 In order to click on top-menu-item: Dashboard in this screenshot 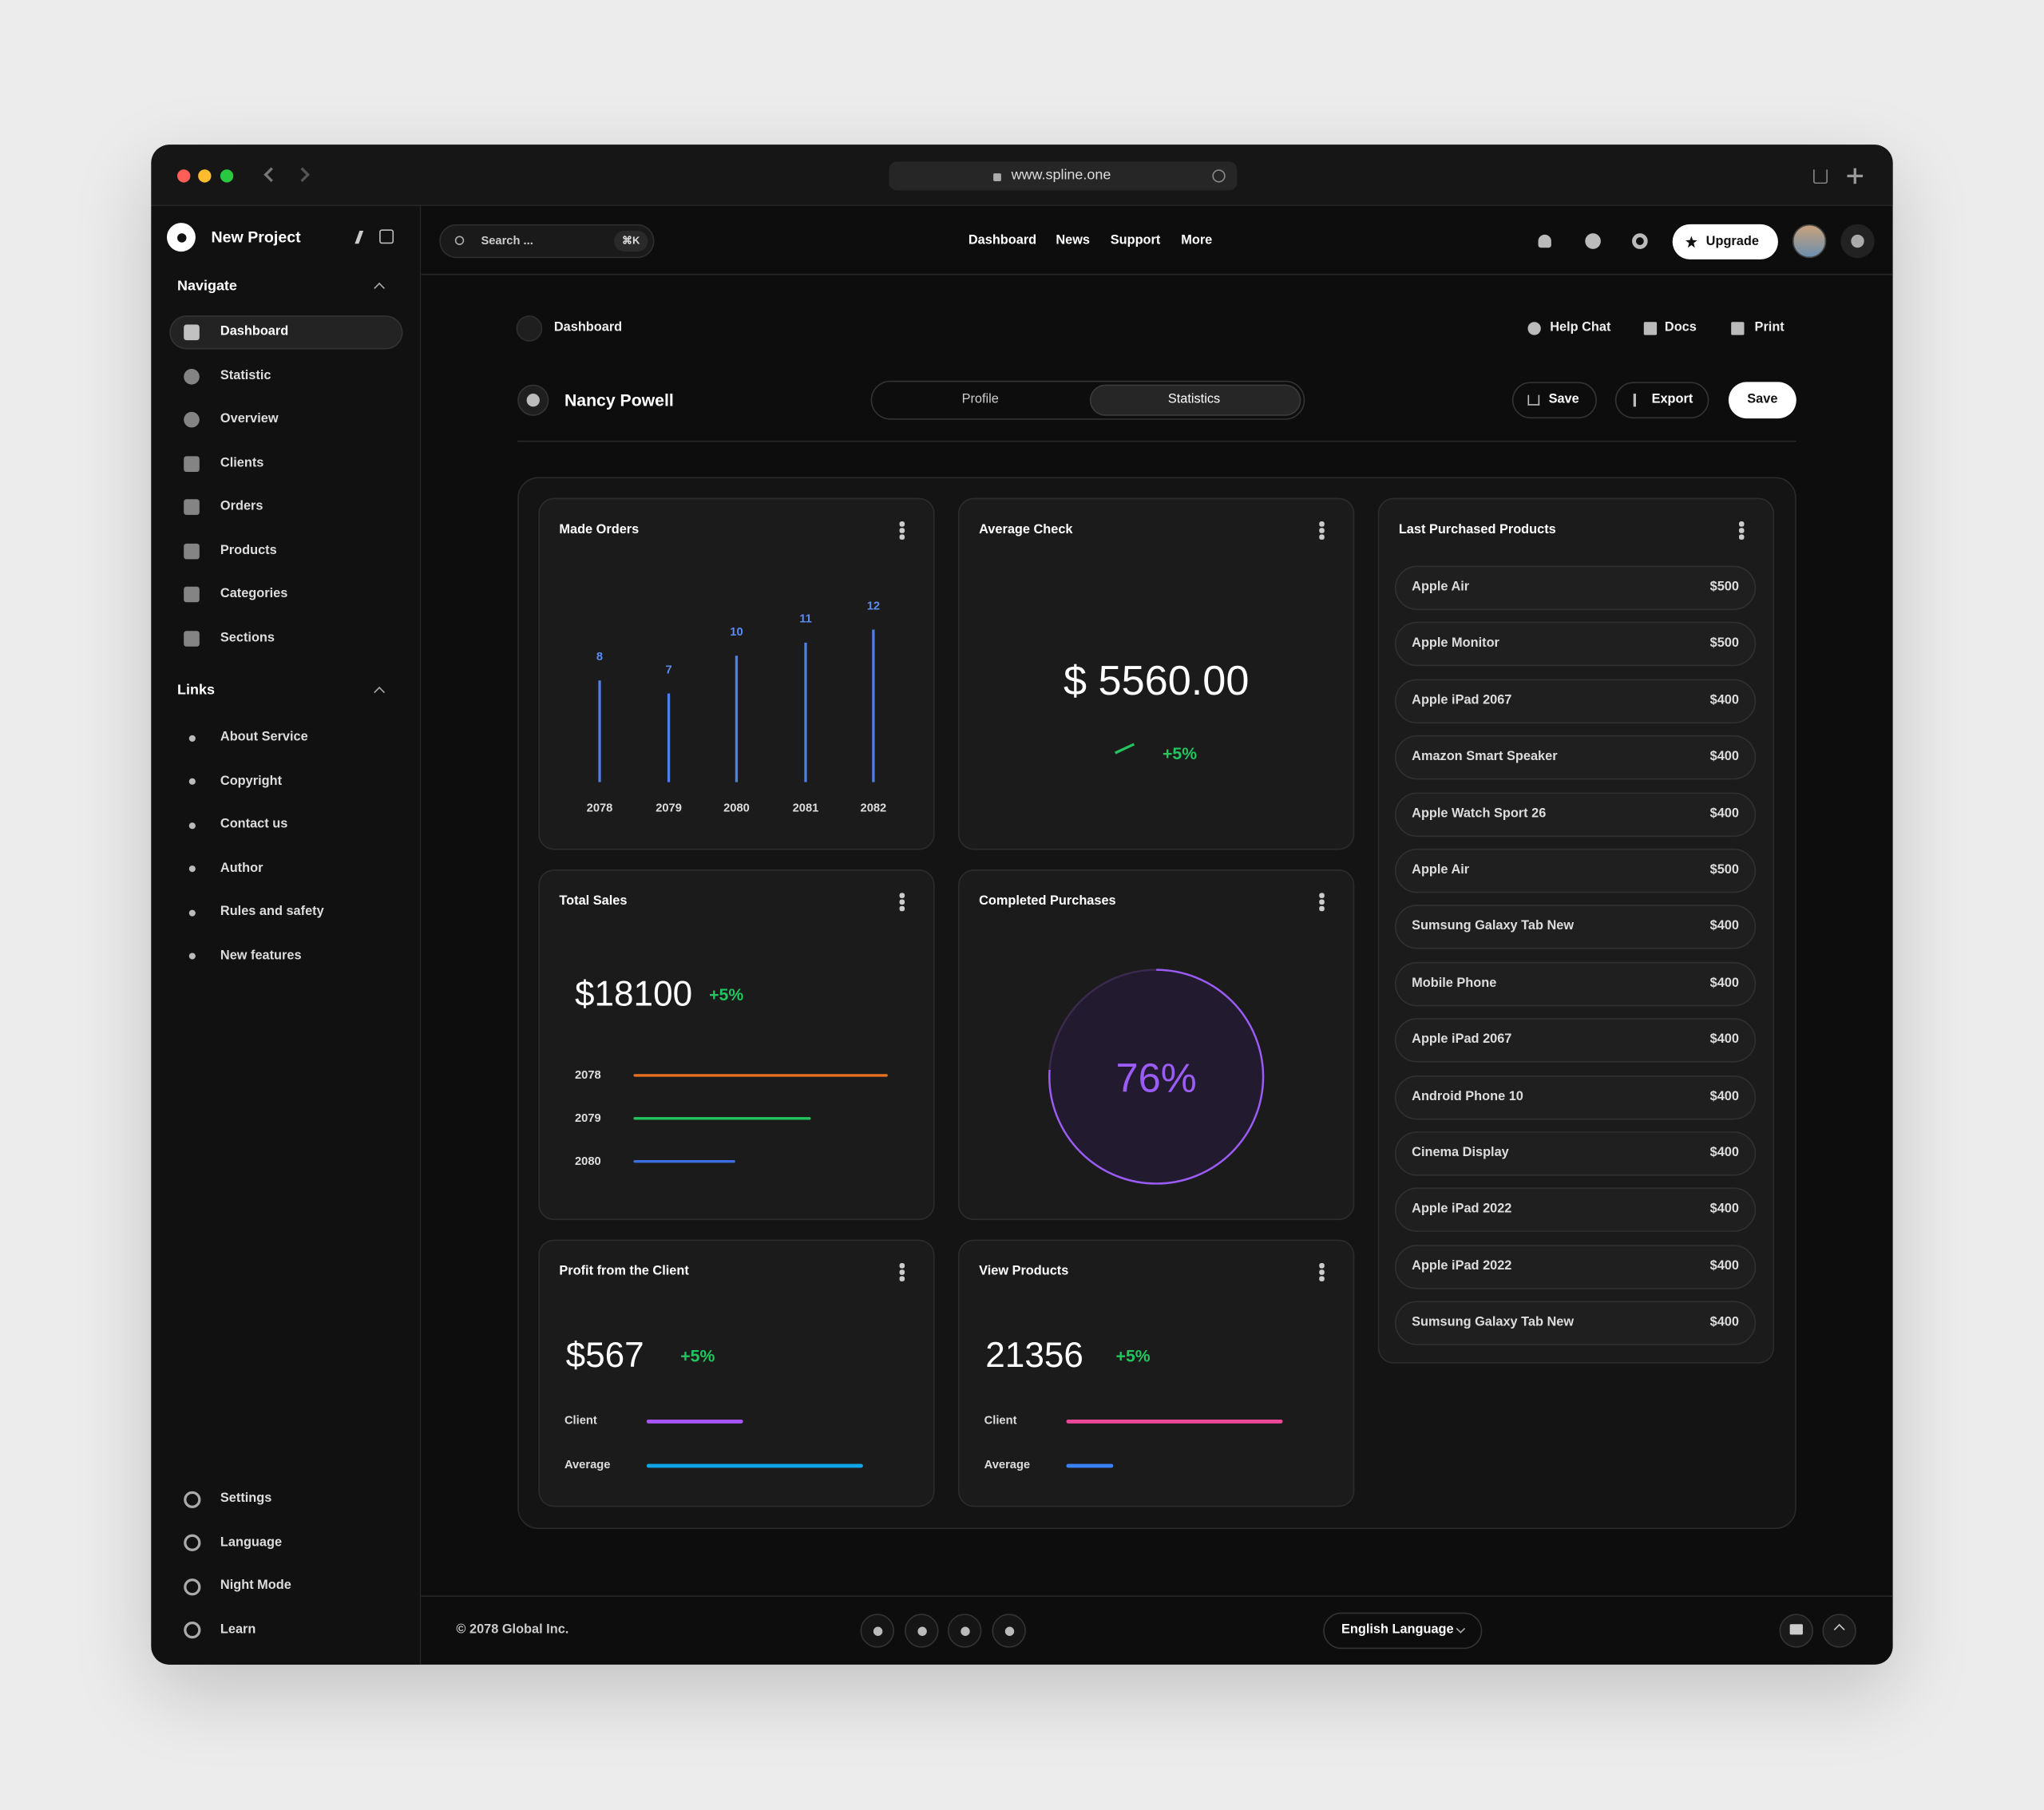, I will do `click(1002, 241)`.